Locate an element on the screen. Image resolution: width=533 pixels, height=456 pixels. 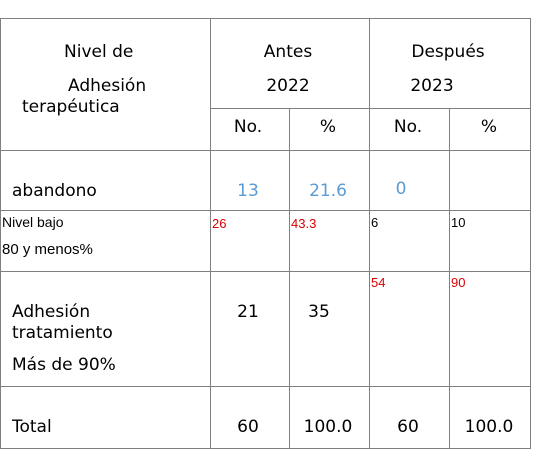
rule-col2 is located at coordinates (289, 278).